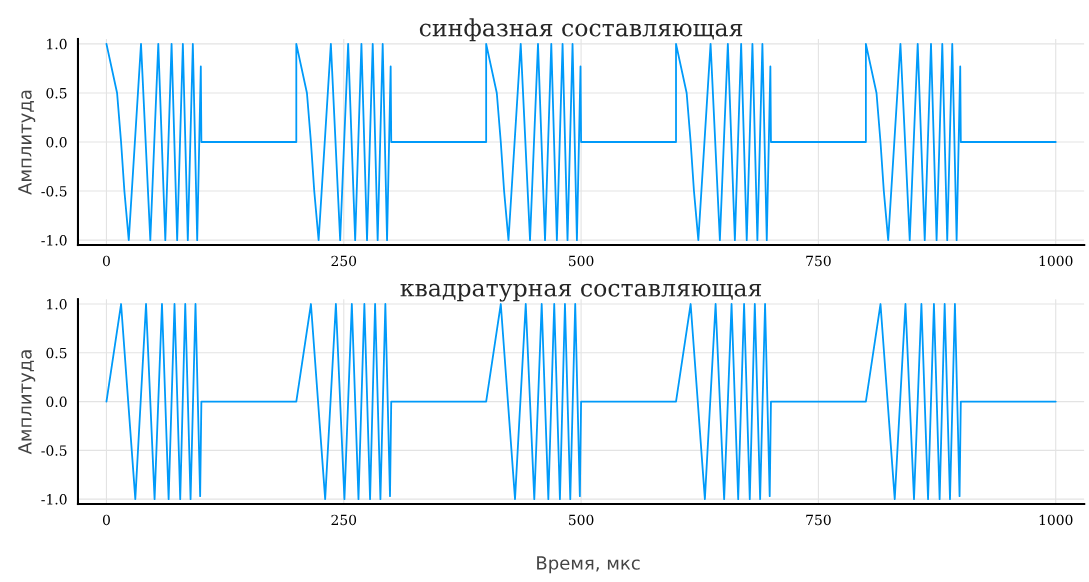 The width and height of the screenshot is (1089, 582). I want to click on chart-title: квадратурная составляющая, so click(581, 292).